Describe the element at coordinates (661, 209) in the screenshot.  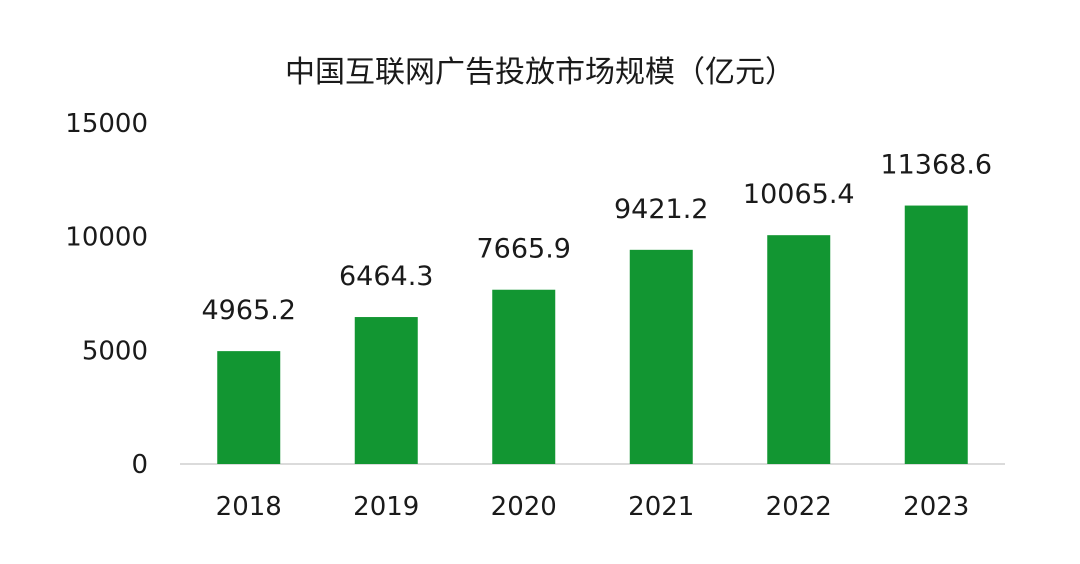
I see `data-label-2021: 9421.2` at that location.